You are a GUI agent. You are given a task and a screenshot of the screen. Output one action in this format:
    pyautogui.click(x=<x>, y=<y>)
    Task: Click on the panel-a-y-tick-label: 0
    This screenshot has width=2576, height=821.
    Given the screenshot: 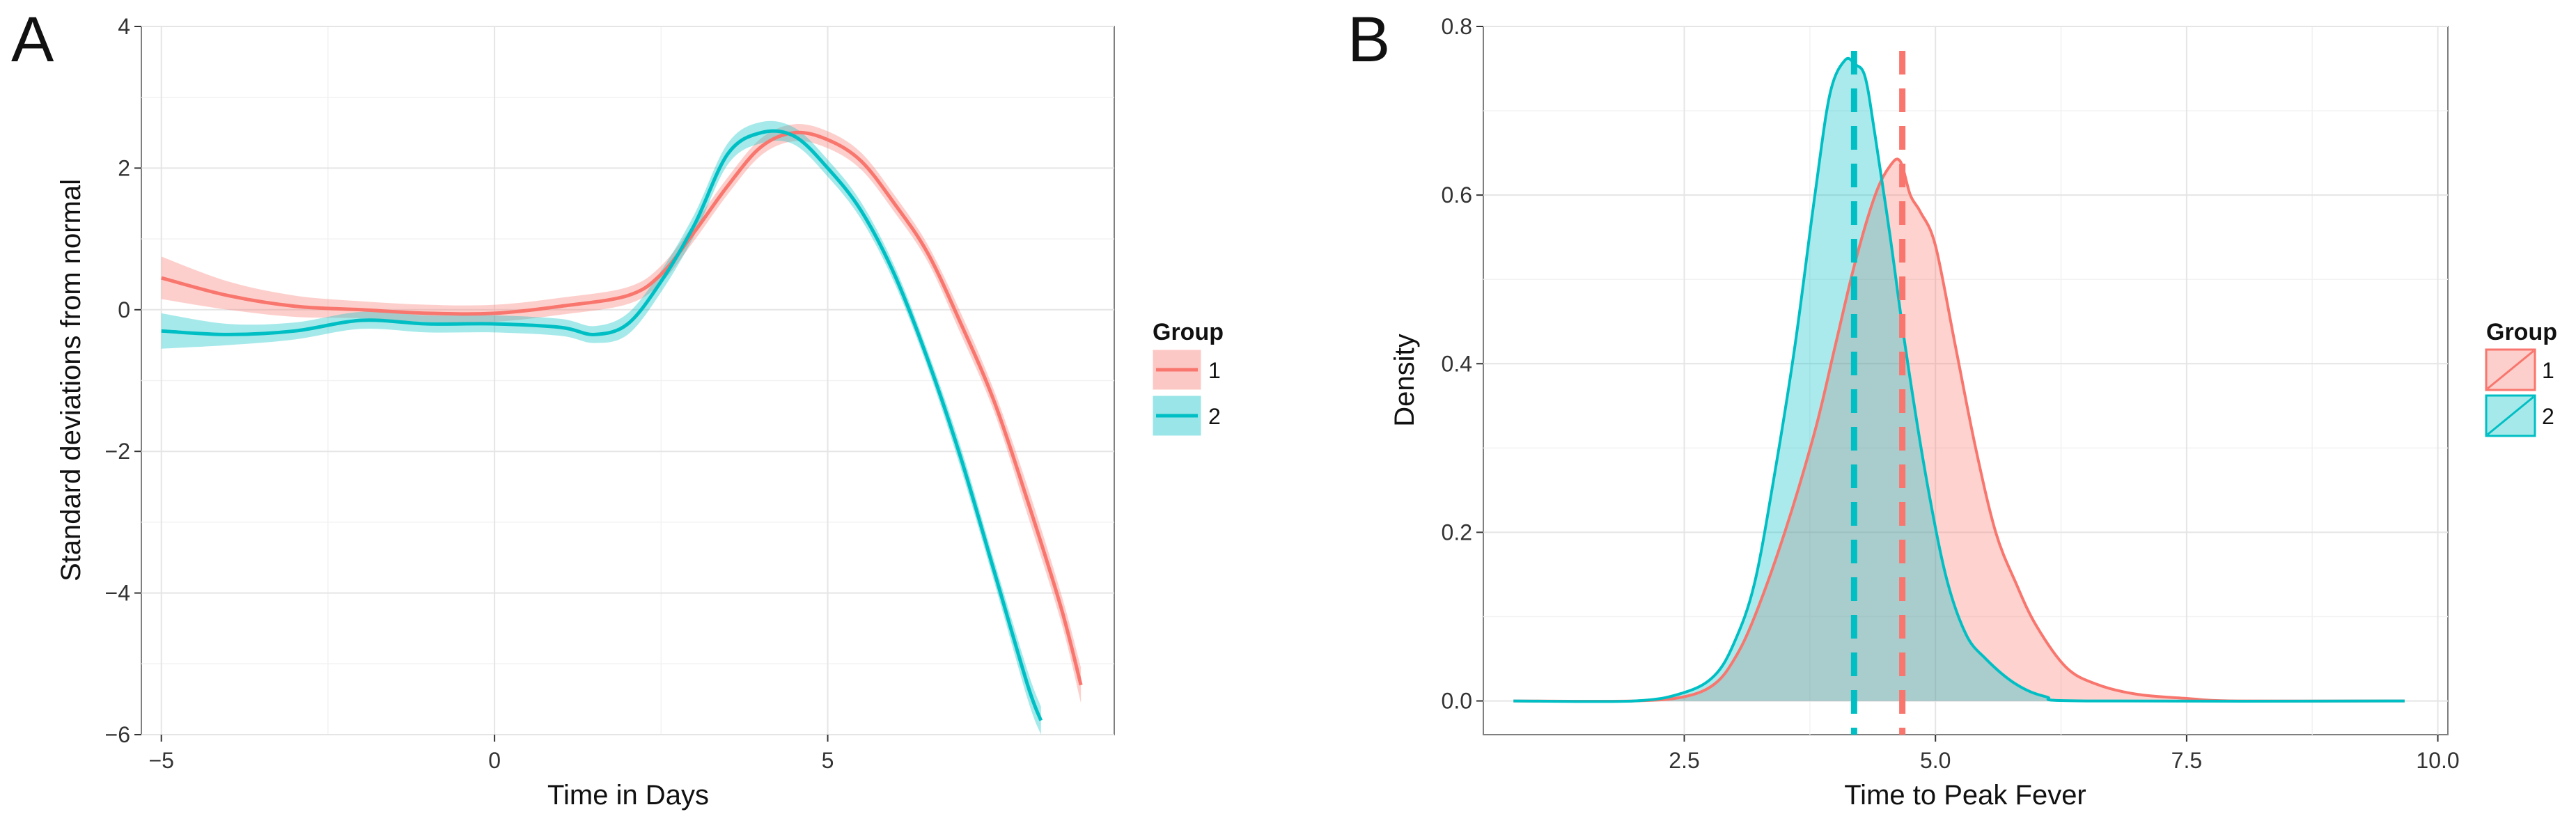 What is the action you would take?
    pyautogui.click(x=124, y=309)
    